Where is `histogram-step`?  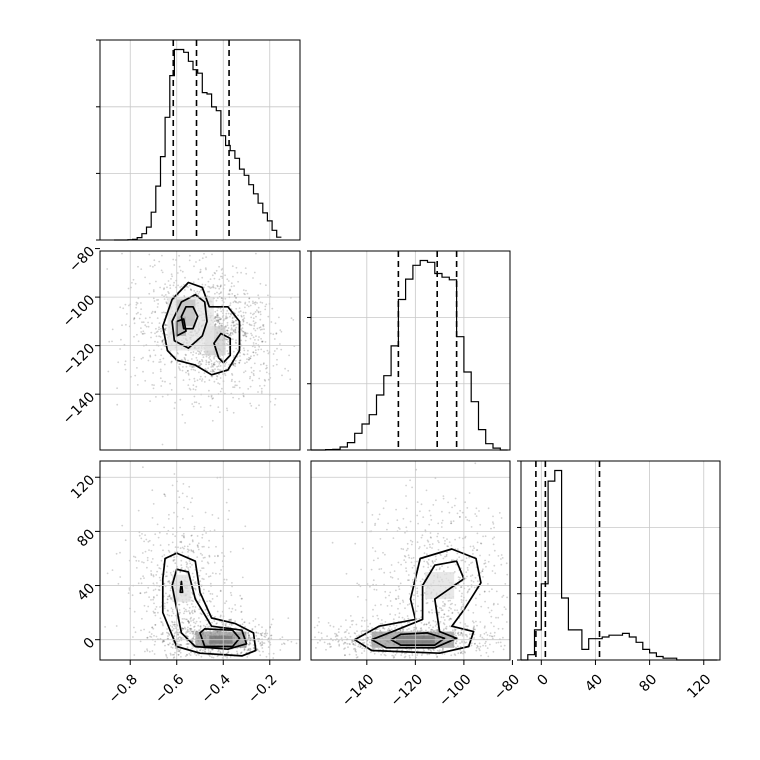
histogram-step is located at coordinates (409, 355).